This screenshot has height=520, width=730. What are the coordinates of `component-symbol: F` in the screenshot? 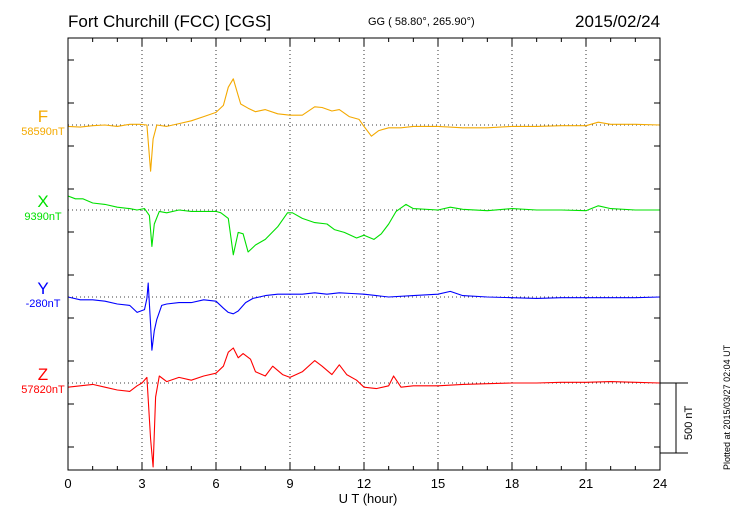 It's located at (43, 116).